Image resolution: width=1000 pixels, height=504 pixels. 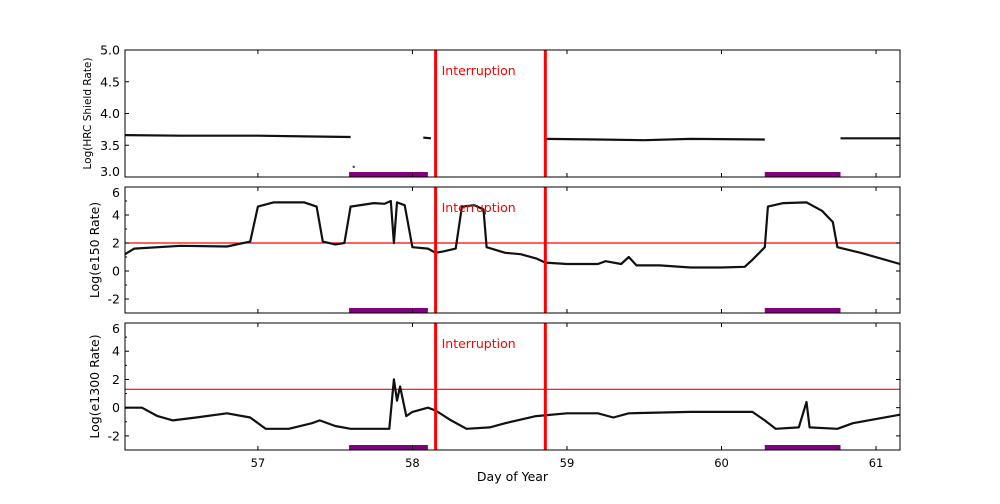 I want to click on x-tick-label: 57, so click(x=258, y=463).